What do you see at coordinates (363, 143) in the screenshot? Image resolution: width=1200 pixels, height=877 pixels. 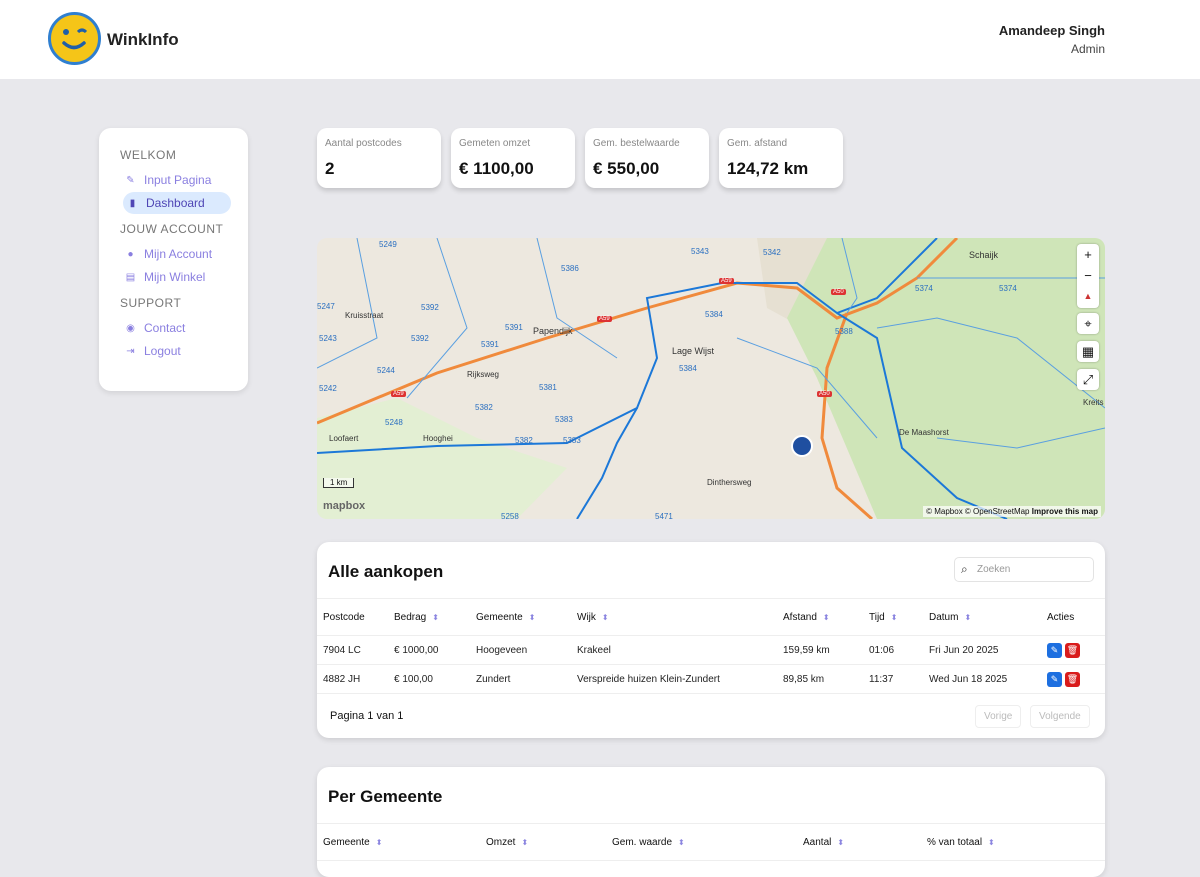 I see `stat-label: Aantal postcodes` at bounding box center [363, 143].